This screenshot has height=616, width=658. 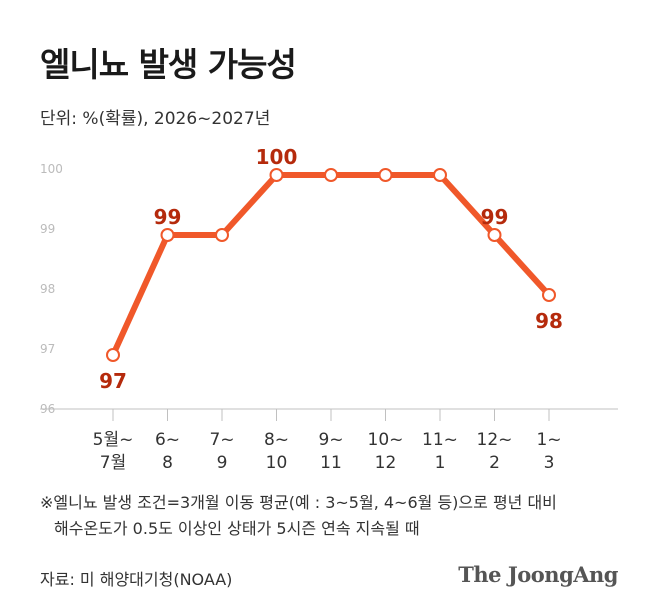 What do you see at coordinates (548, 440) in the screenshot?
I see `x-tick-label: 1~` at bounding box center [548, 440].